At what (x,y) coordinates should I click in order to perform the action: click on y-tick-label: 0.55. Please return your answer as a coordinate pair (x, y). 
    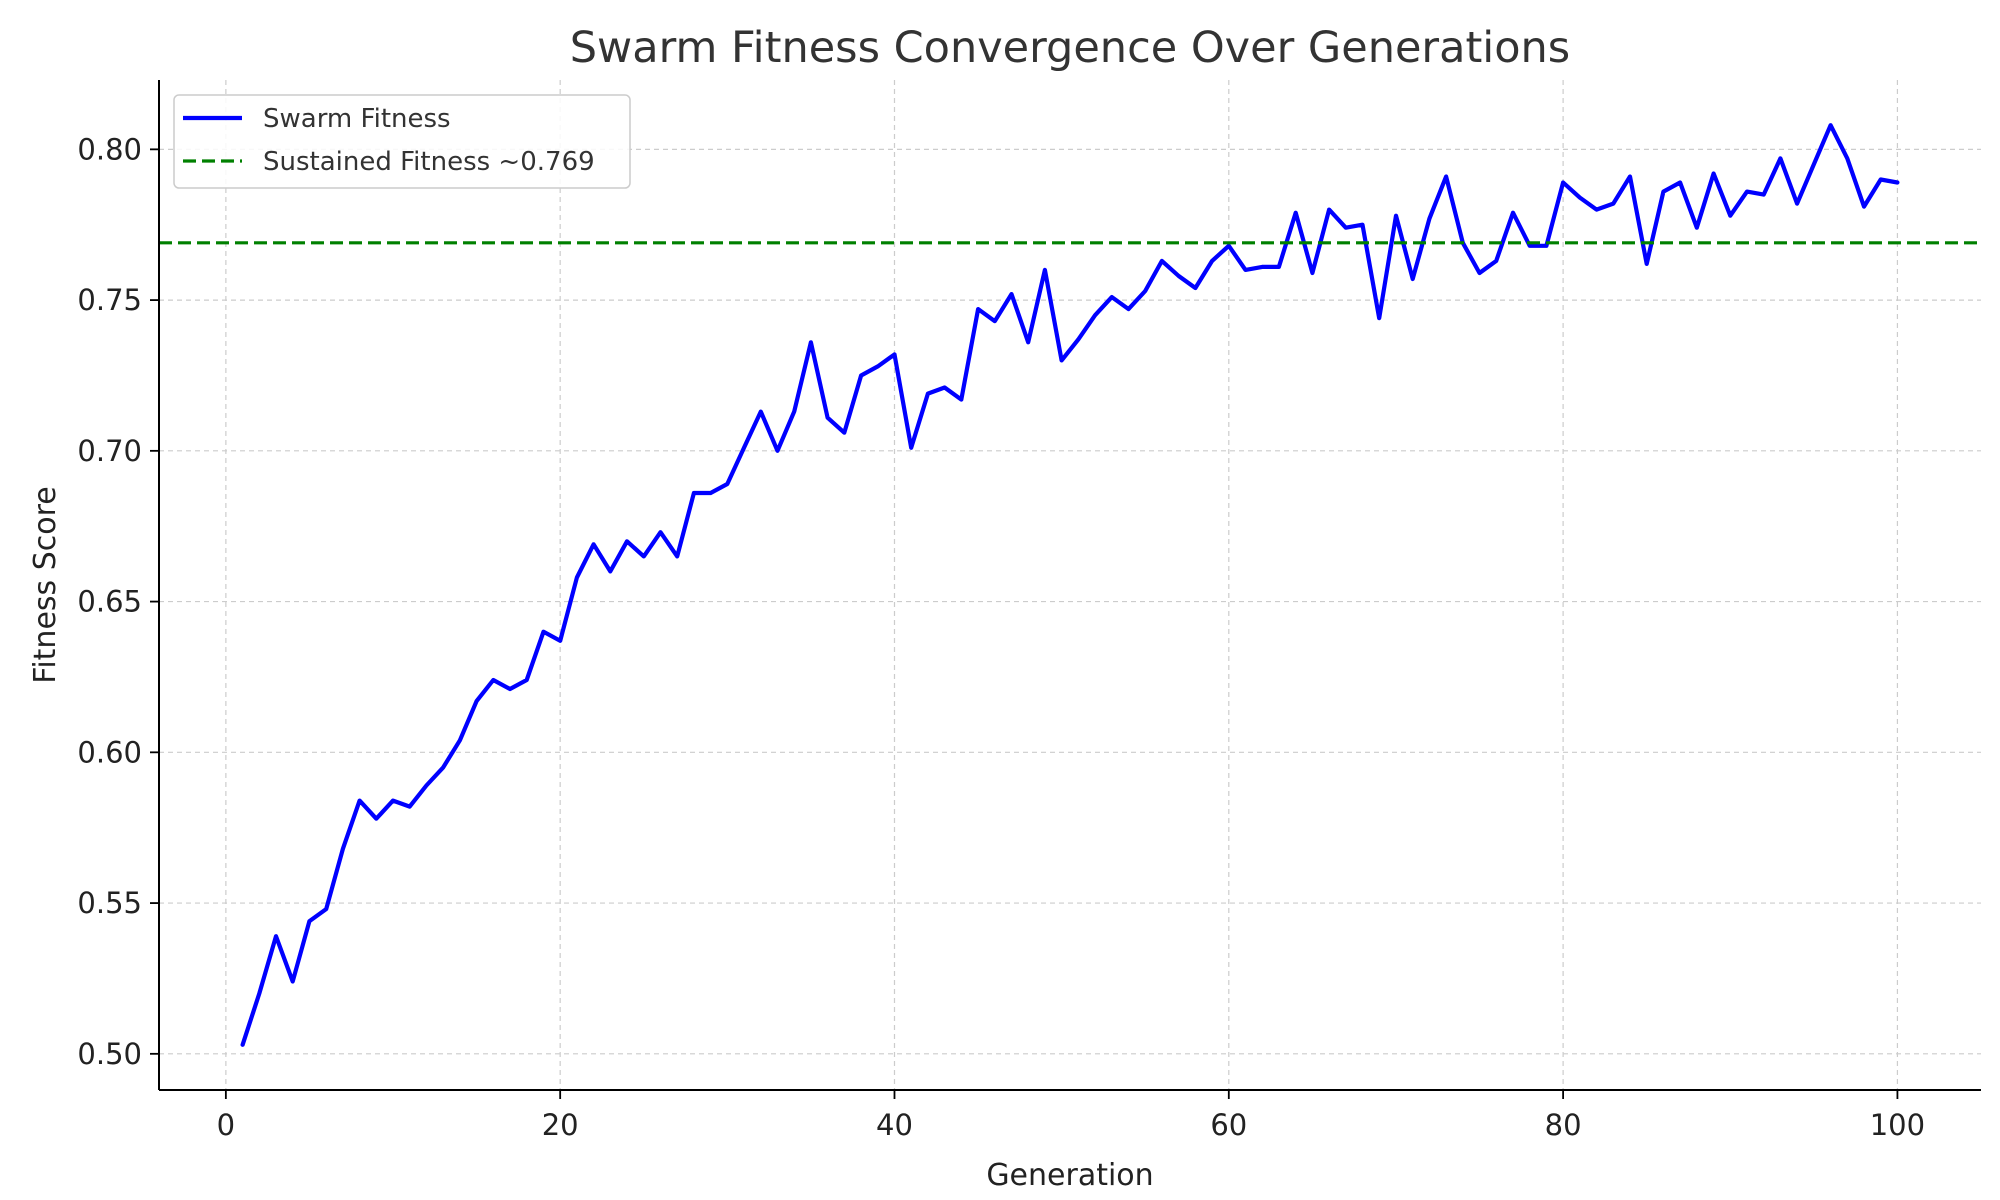
    Looking at the image, I should click on (109, 903).